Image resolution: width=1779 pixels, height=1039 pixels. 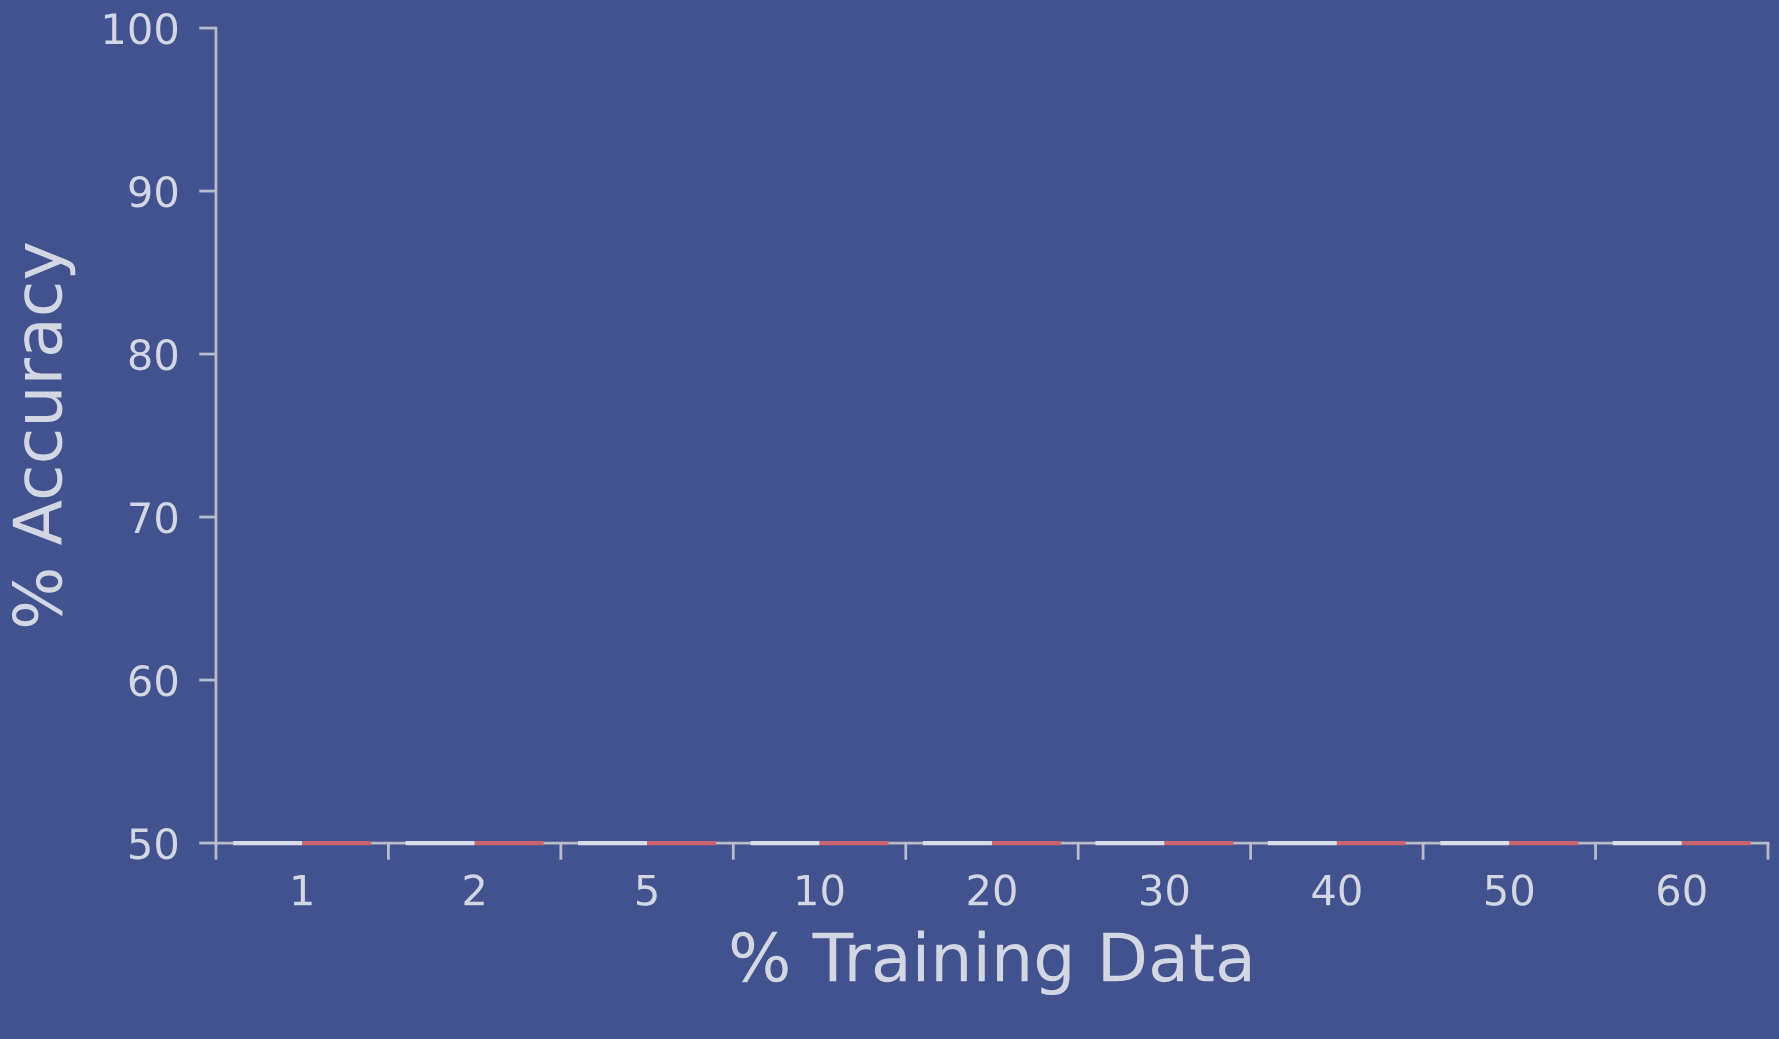 I want to click on x-tick-label: 60, so click(x=1682, y=890).